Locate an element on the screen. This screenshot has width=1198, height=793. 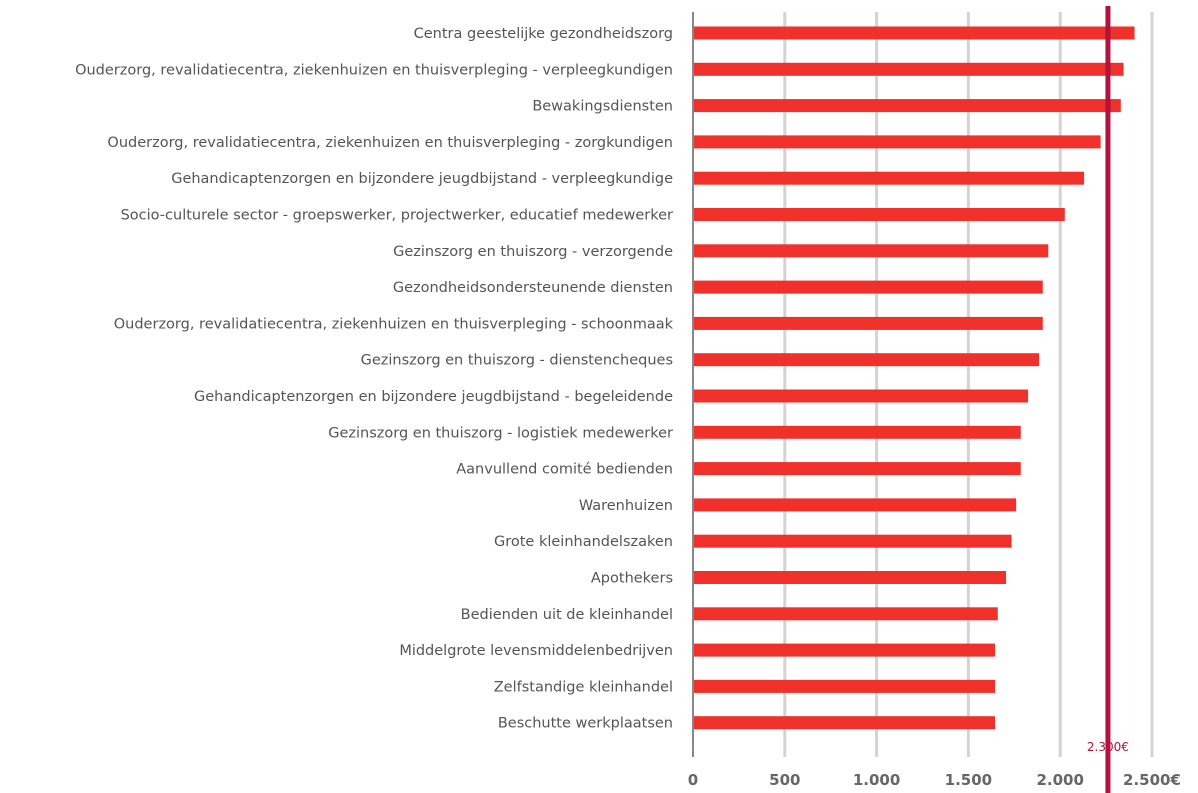
x-tick-label: 0 is located at coordinates (693, 780).